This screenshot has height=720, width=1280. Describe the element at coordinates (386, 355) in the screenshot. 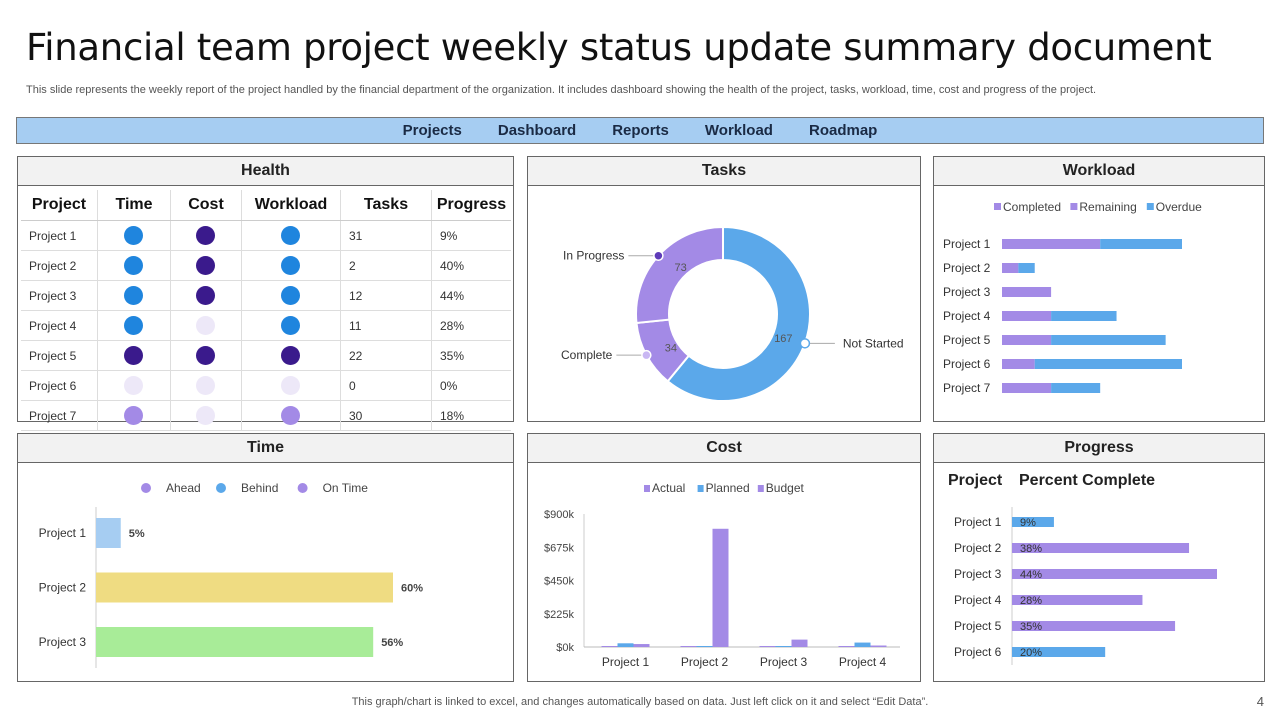

I see `tasks-count: 22` at that location.